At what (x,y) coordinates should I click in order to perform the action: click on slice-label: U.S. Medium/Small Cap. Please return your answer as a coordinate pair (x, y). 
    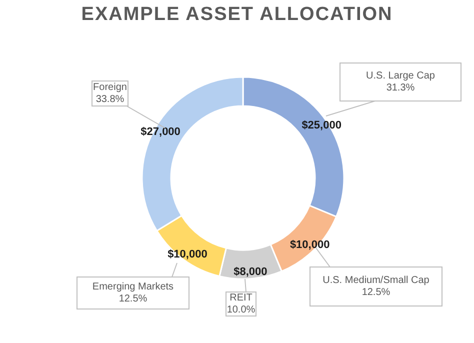
    Looking at the image, I should click on (376, 280).